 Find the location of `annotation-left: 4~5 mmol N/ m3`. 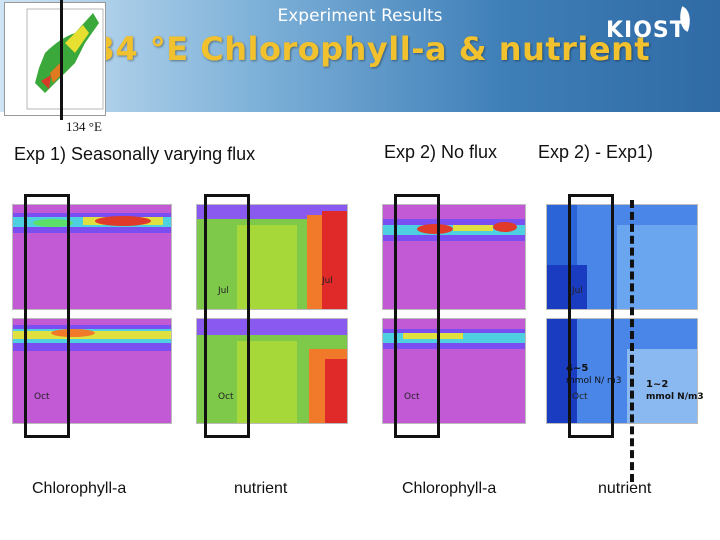

annotation-left: 4~5 mmol N/ m3 is located at coordinates (594, 375).